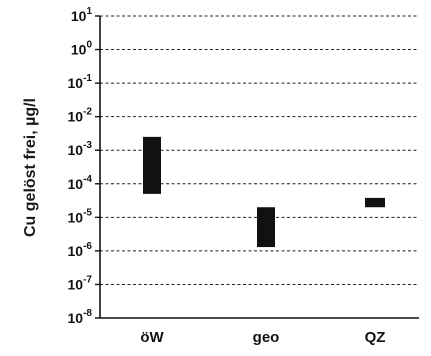 The height and width of the screenshot is (356, 431). I want to click on y-tick-label: 10⁻⁵, so click(80, 216).